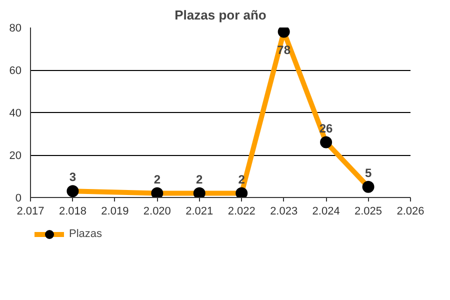 The width and height of the screenshot is (450, 300). What do you see at coordinates (284, 49) in the screenshot?
I see `data-label: 78` at bounding box center [284, 49].